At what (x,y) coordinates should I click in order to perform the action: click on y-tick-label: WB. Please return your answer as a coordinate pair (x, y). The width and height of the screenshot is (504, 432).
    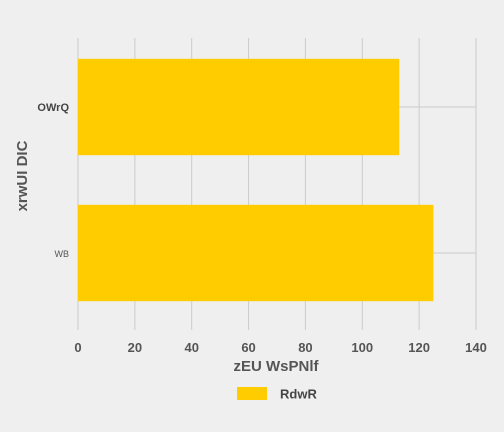
    Looking at the image, I should click on (62, 254).